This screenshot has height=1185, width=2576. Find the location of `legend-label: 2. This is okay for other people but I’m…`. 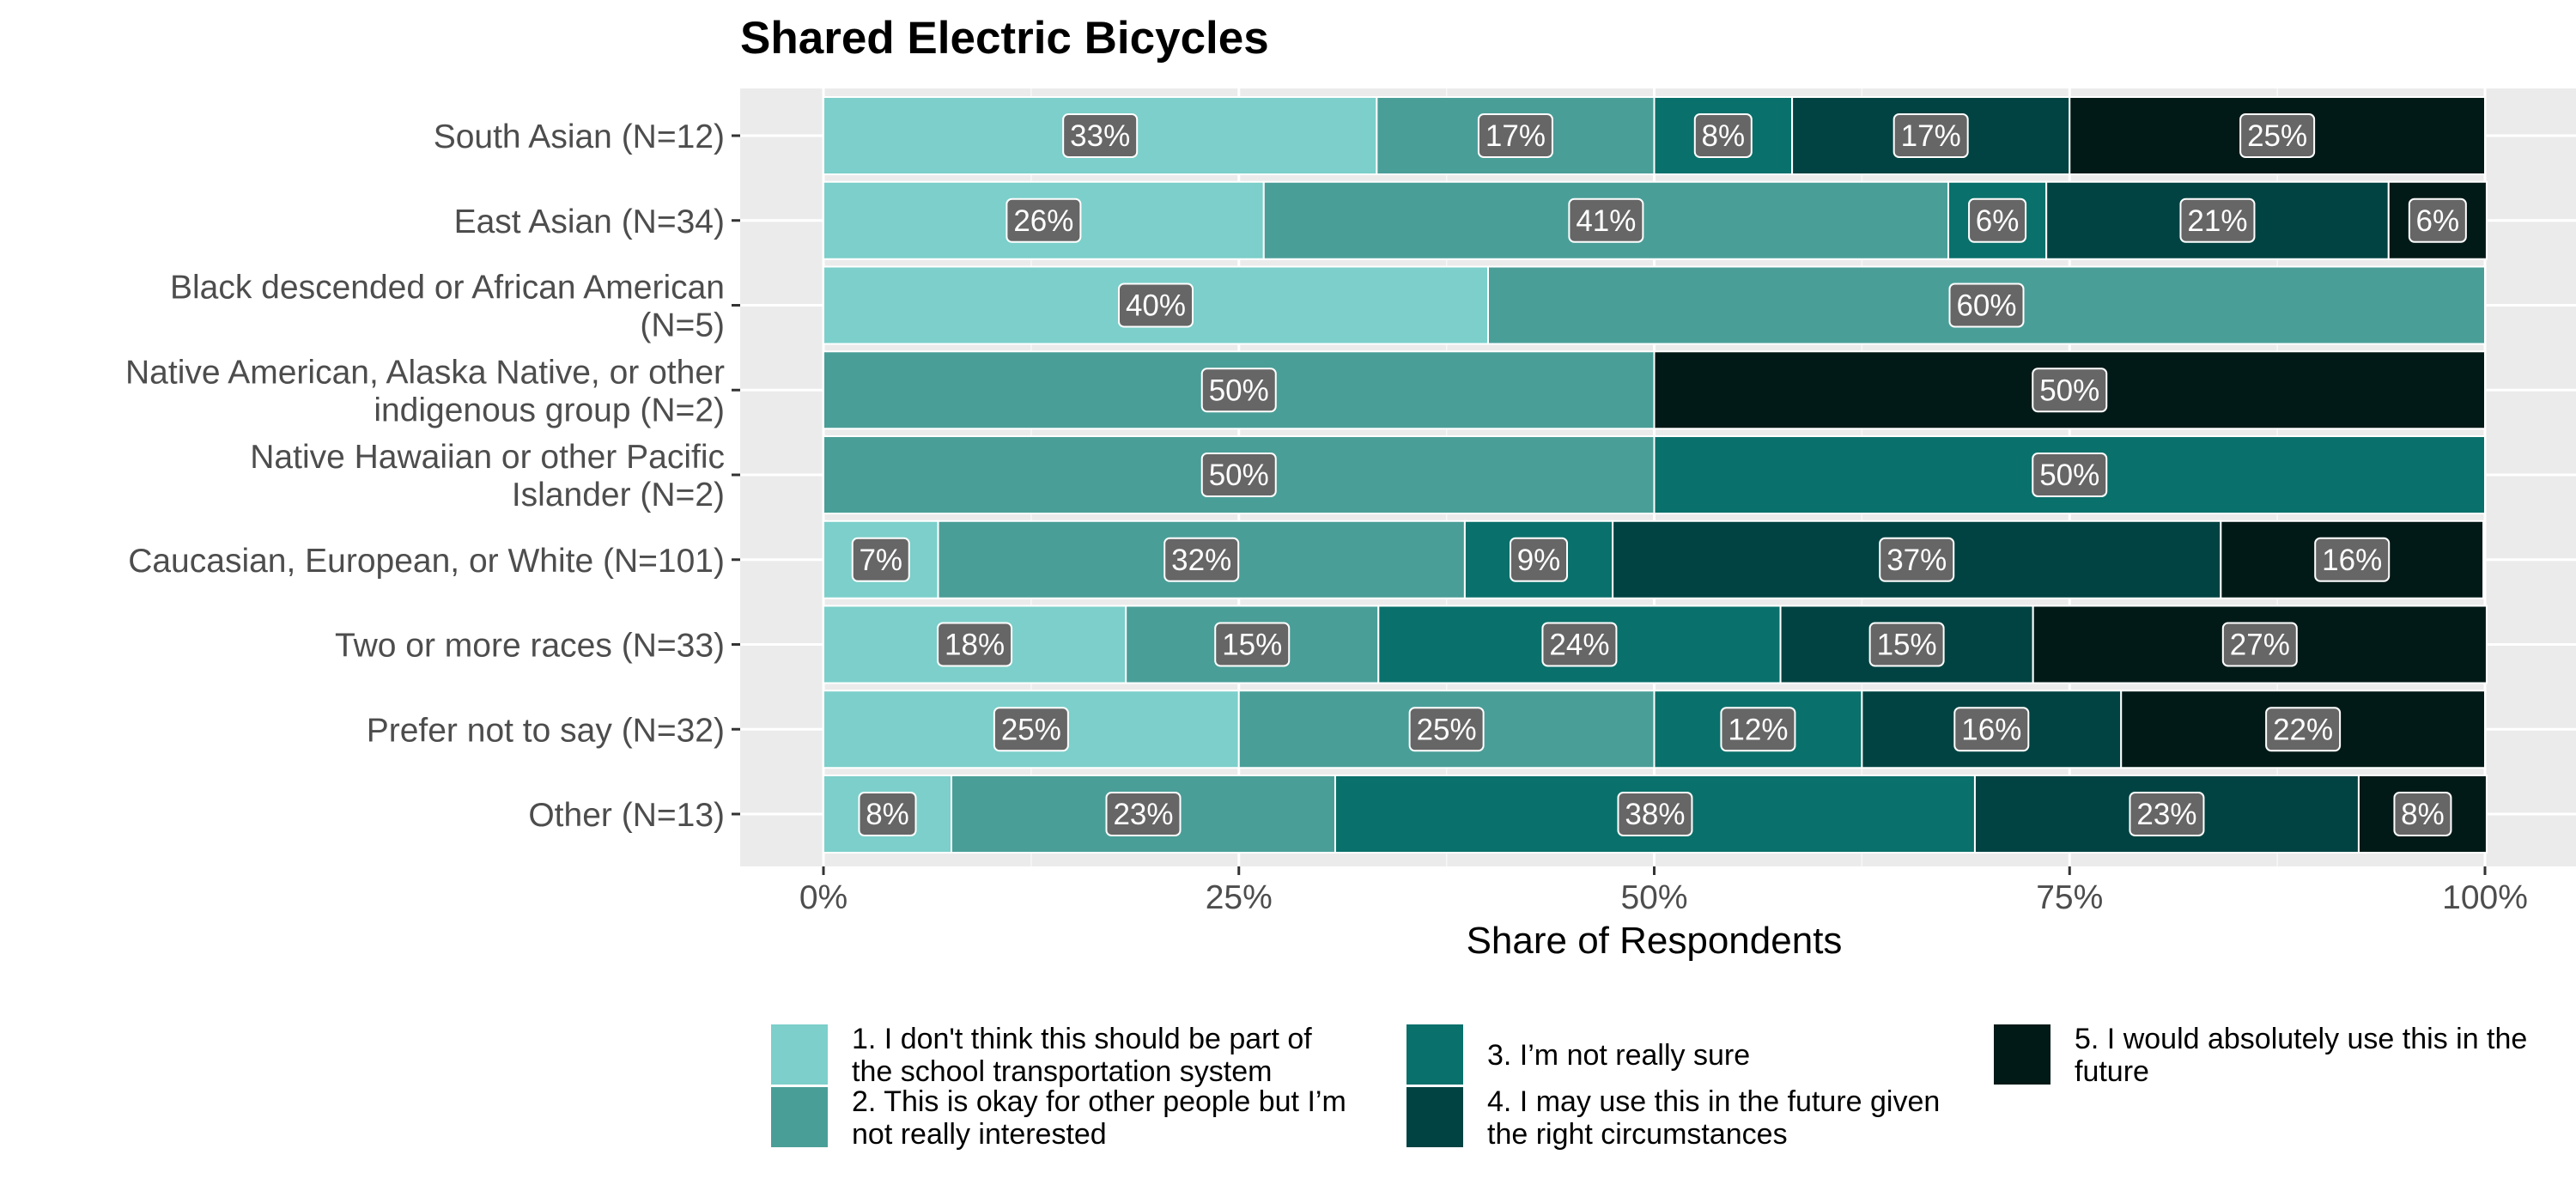

legend-label: 2. This is okay for other people but I’m… is located at coordinates (1099, 1118).